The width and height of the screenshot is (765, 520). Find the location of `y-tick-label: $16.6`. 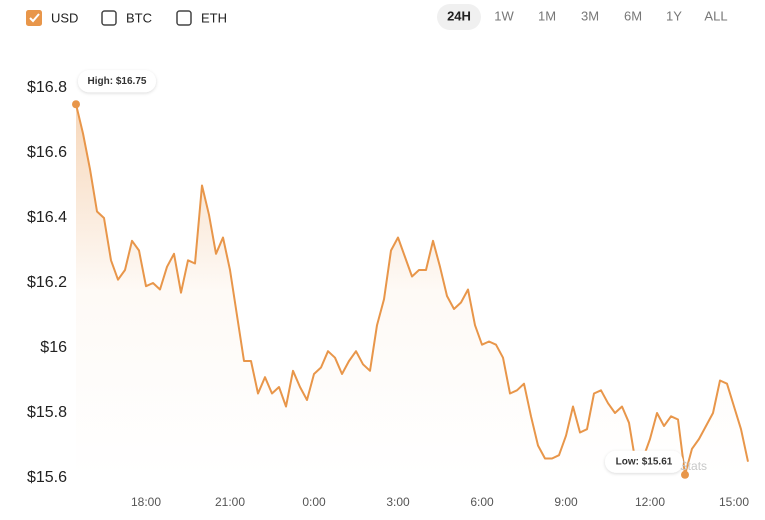

y-tick-label: $16.6 is located at coordinates (47, 152).